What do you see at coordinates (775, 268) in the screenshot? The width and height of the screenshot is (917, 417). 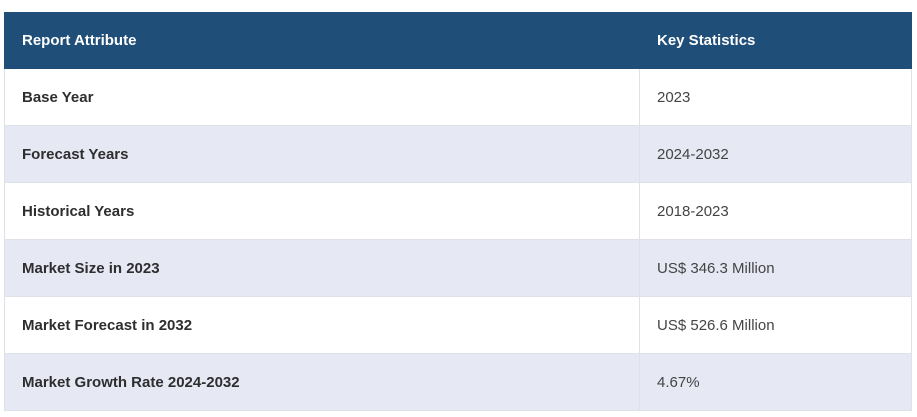 I see `row-value: US$ 346.3 Million` at bounding box center [775, 268].